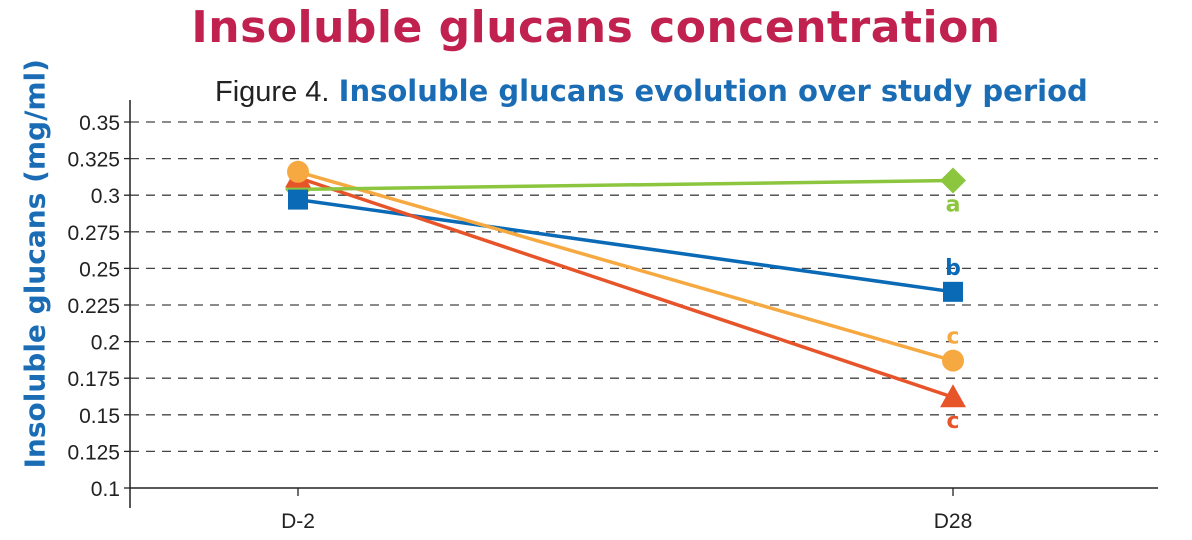 The width and height of the screenshot is (1192, 540). Describe the element at coordinates (105, 343) in the screenshot. I see `y-tick-label: 0.2` at that location.